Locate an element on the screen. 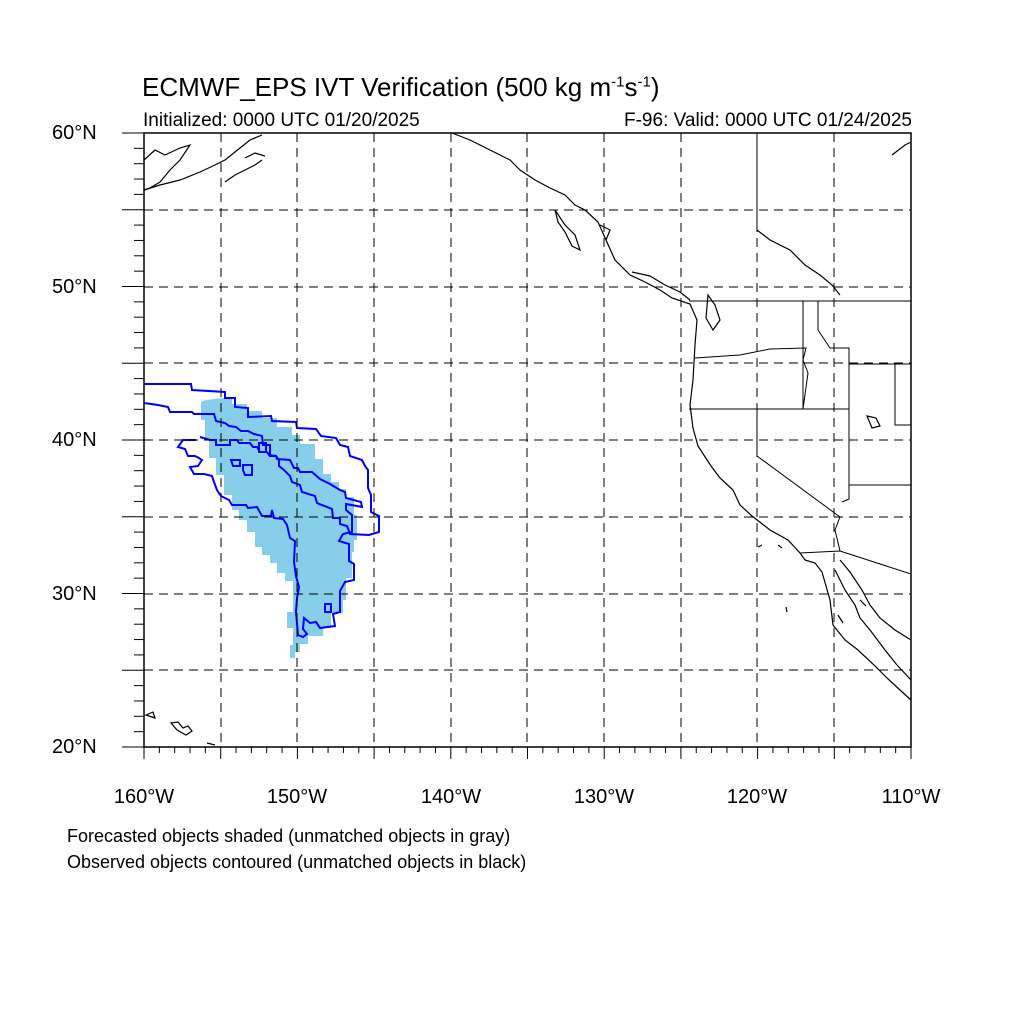 Image resolution: width=1024 pixels, height=1024 pixels. lon-label-140w: 140°W is located at coordinates (451, 797).